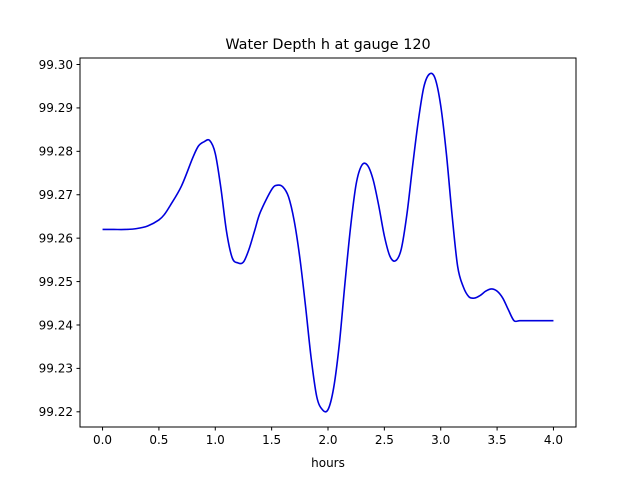  I want to click on y-tick-label: 99.24, so click(56, 325).